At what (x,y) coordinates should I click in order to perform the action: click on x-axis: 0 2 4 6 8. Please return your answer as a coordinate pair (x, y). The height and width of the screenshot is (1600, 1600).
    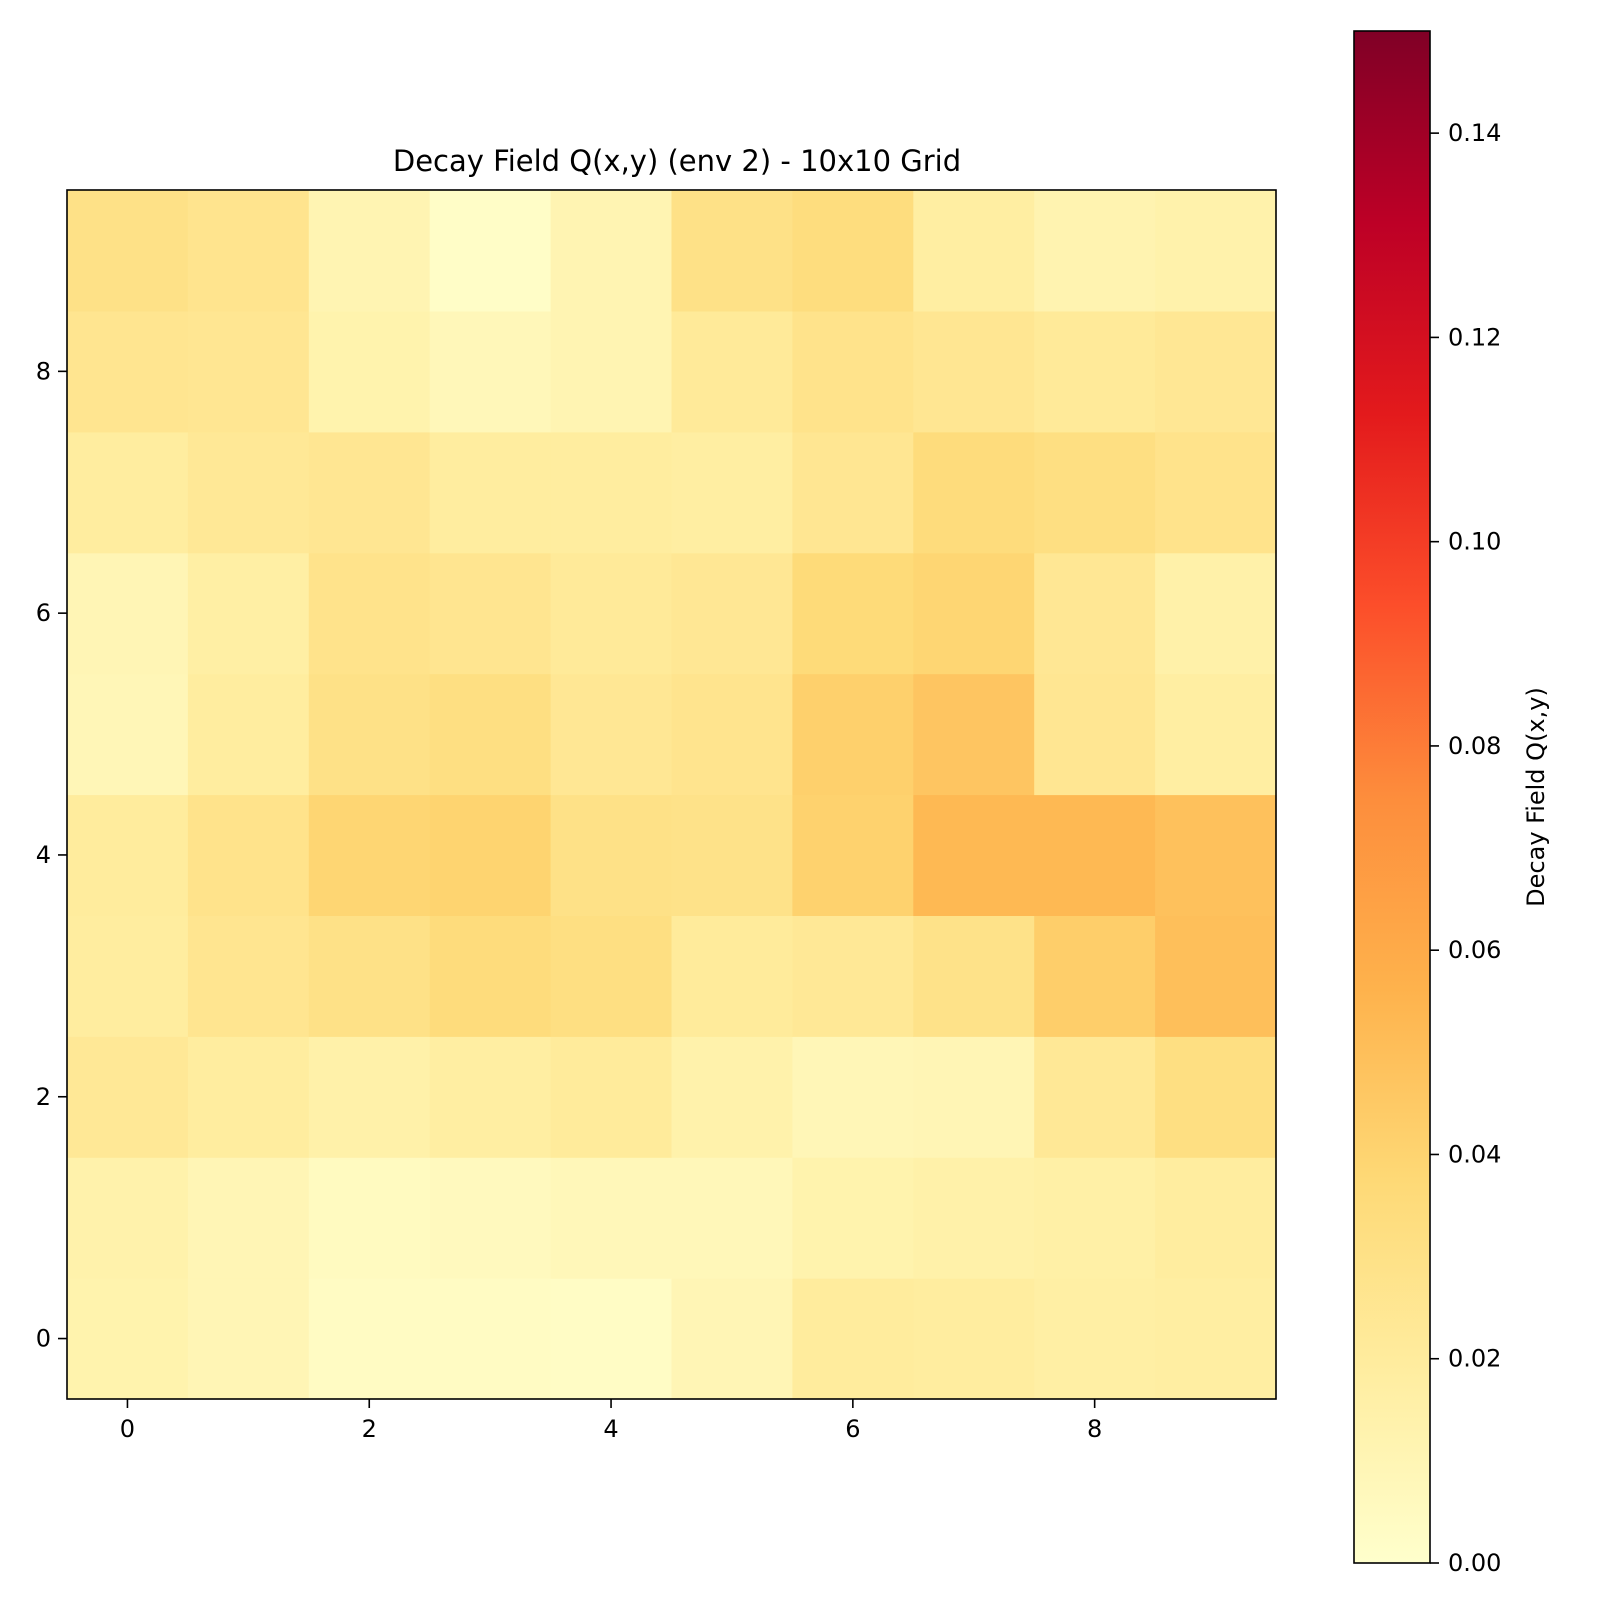
    Looking at the image, I should click on (611, 1421).